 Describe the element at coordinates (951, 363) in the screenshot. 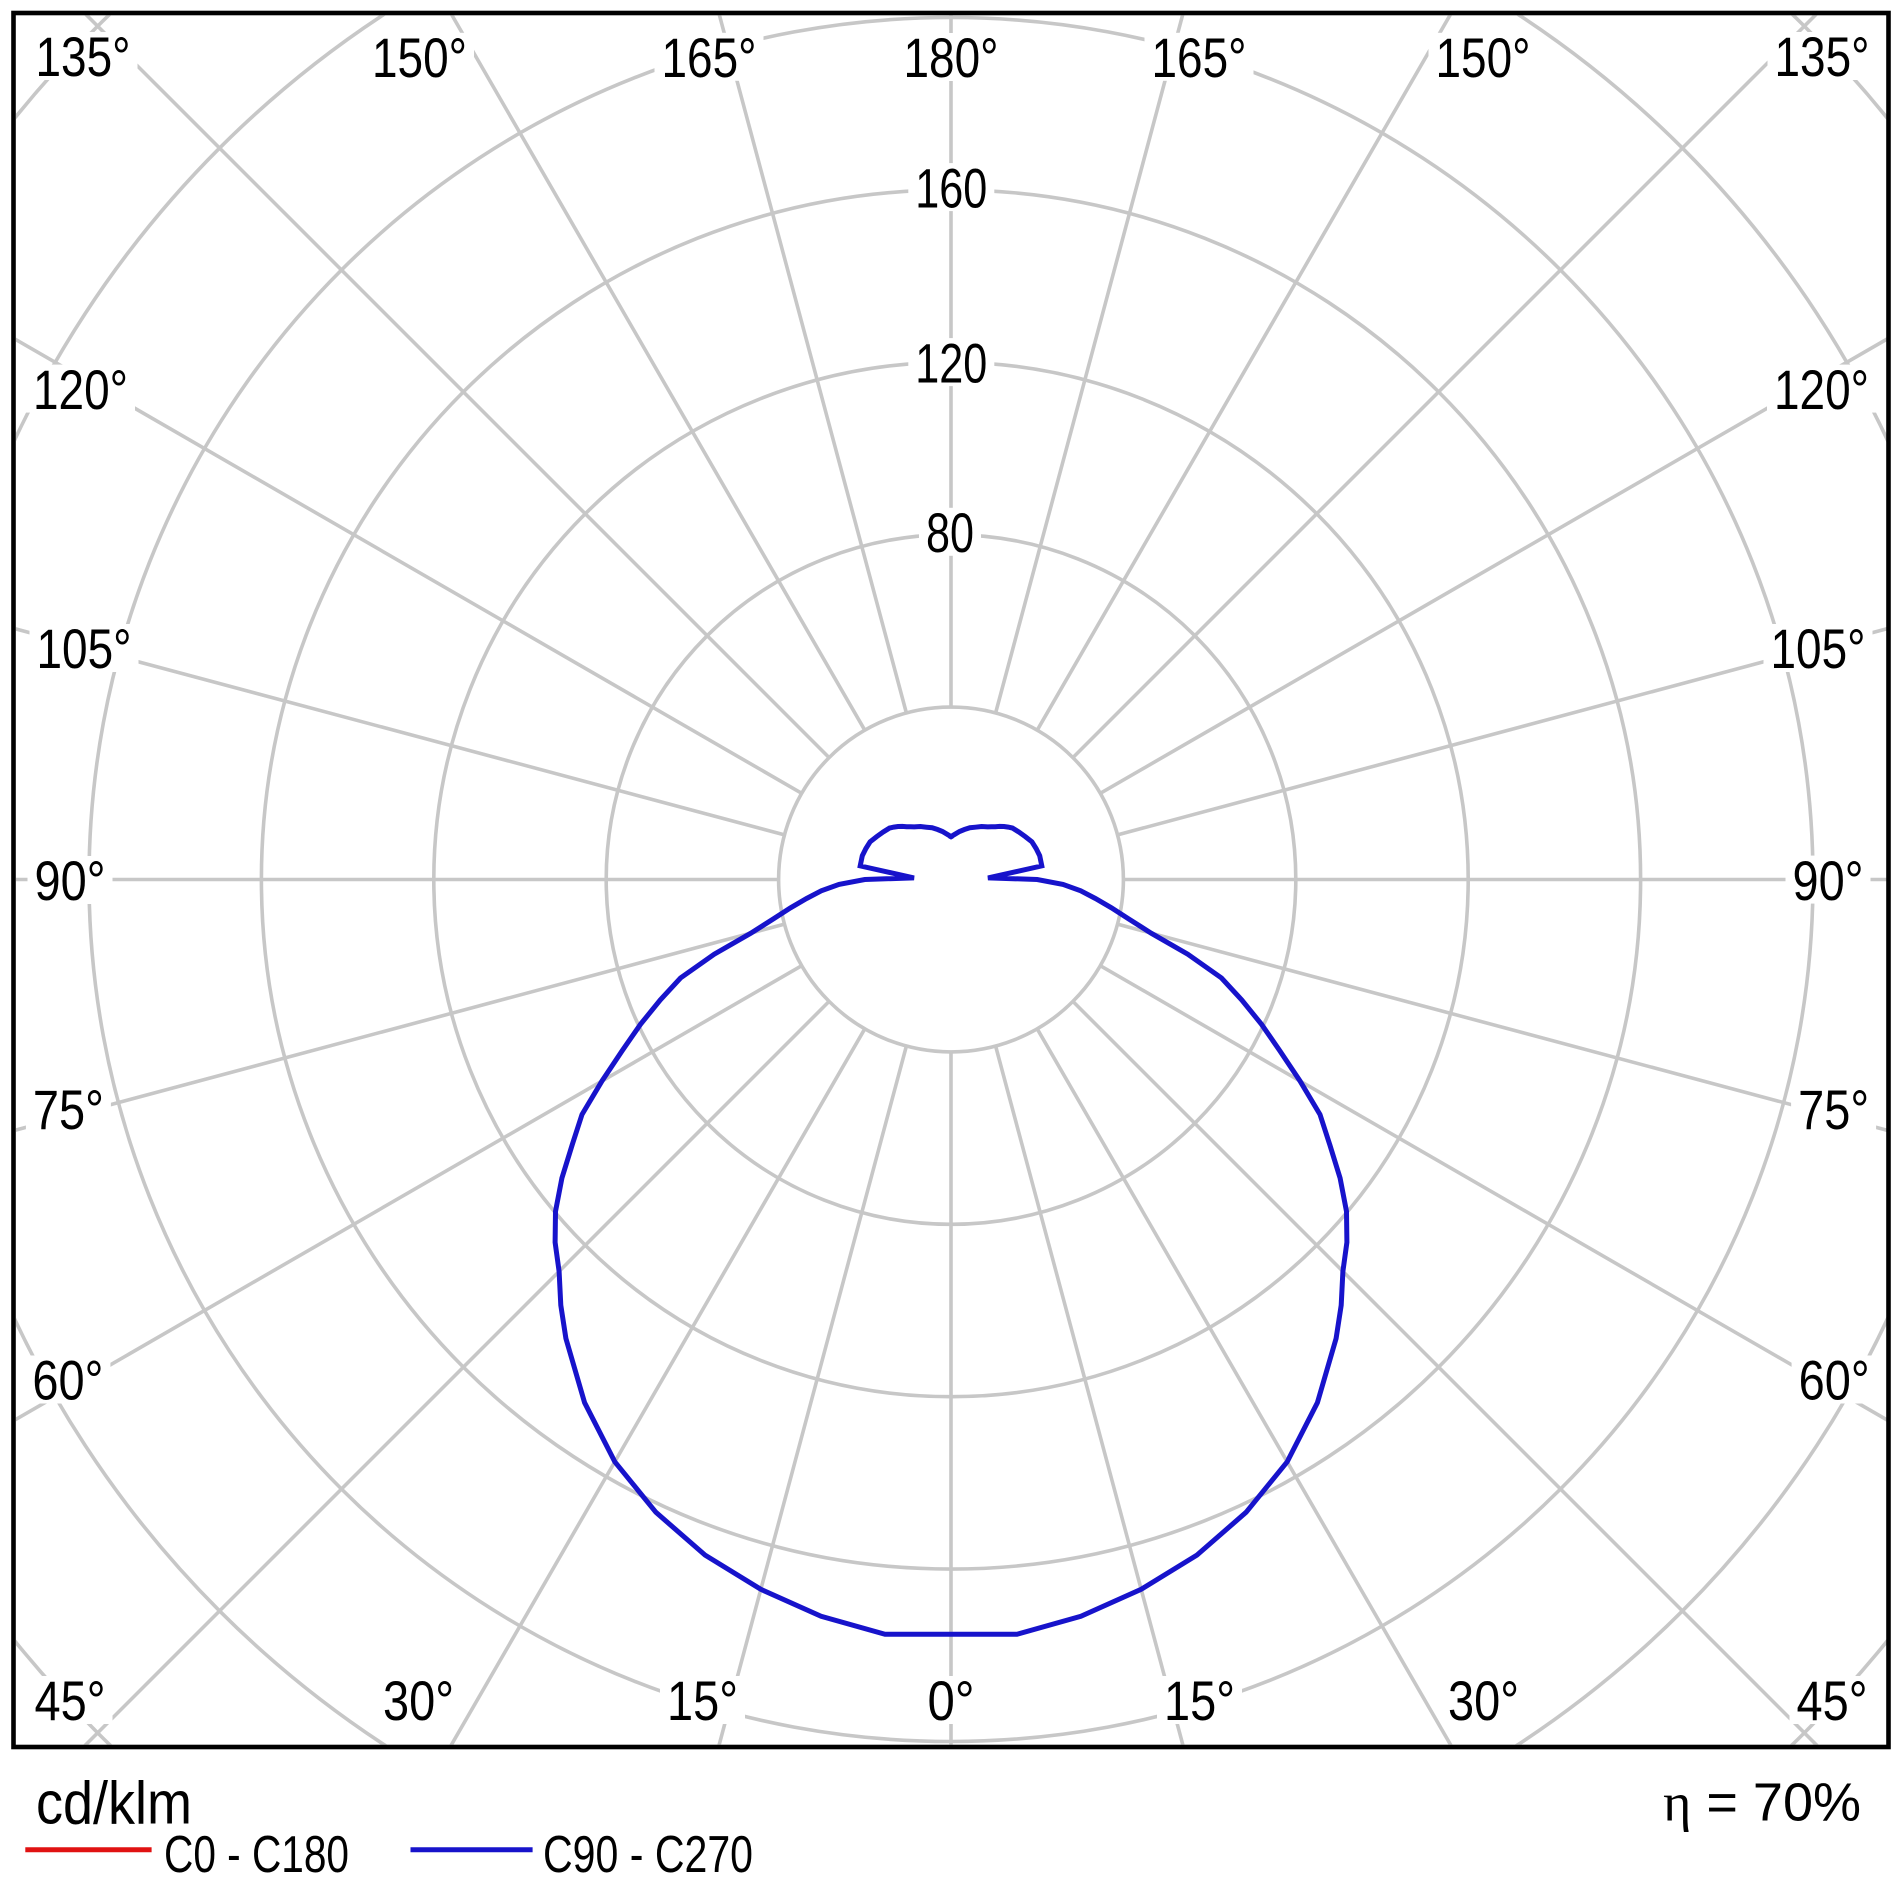

I see `svg-text: 120` at that location.